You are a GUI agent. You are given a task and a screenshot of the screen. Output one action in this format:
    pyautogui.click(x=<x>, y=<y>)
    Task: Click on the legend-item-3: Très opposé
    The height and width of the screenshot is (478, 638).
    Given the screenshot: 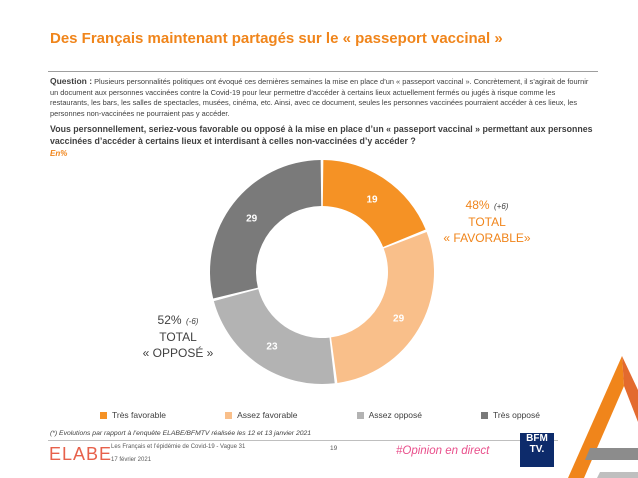 What is the action you would take?
    pyautogui.click(x=510, y=415)
    